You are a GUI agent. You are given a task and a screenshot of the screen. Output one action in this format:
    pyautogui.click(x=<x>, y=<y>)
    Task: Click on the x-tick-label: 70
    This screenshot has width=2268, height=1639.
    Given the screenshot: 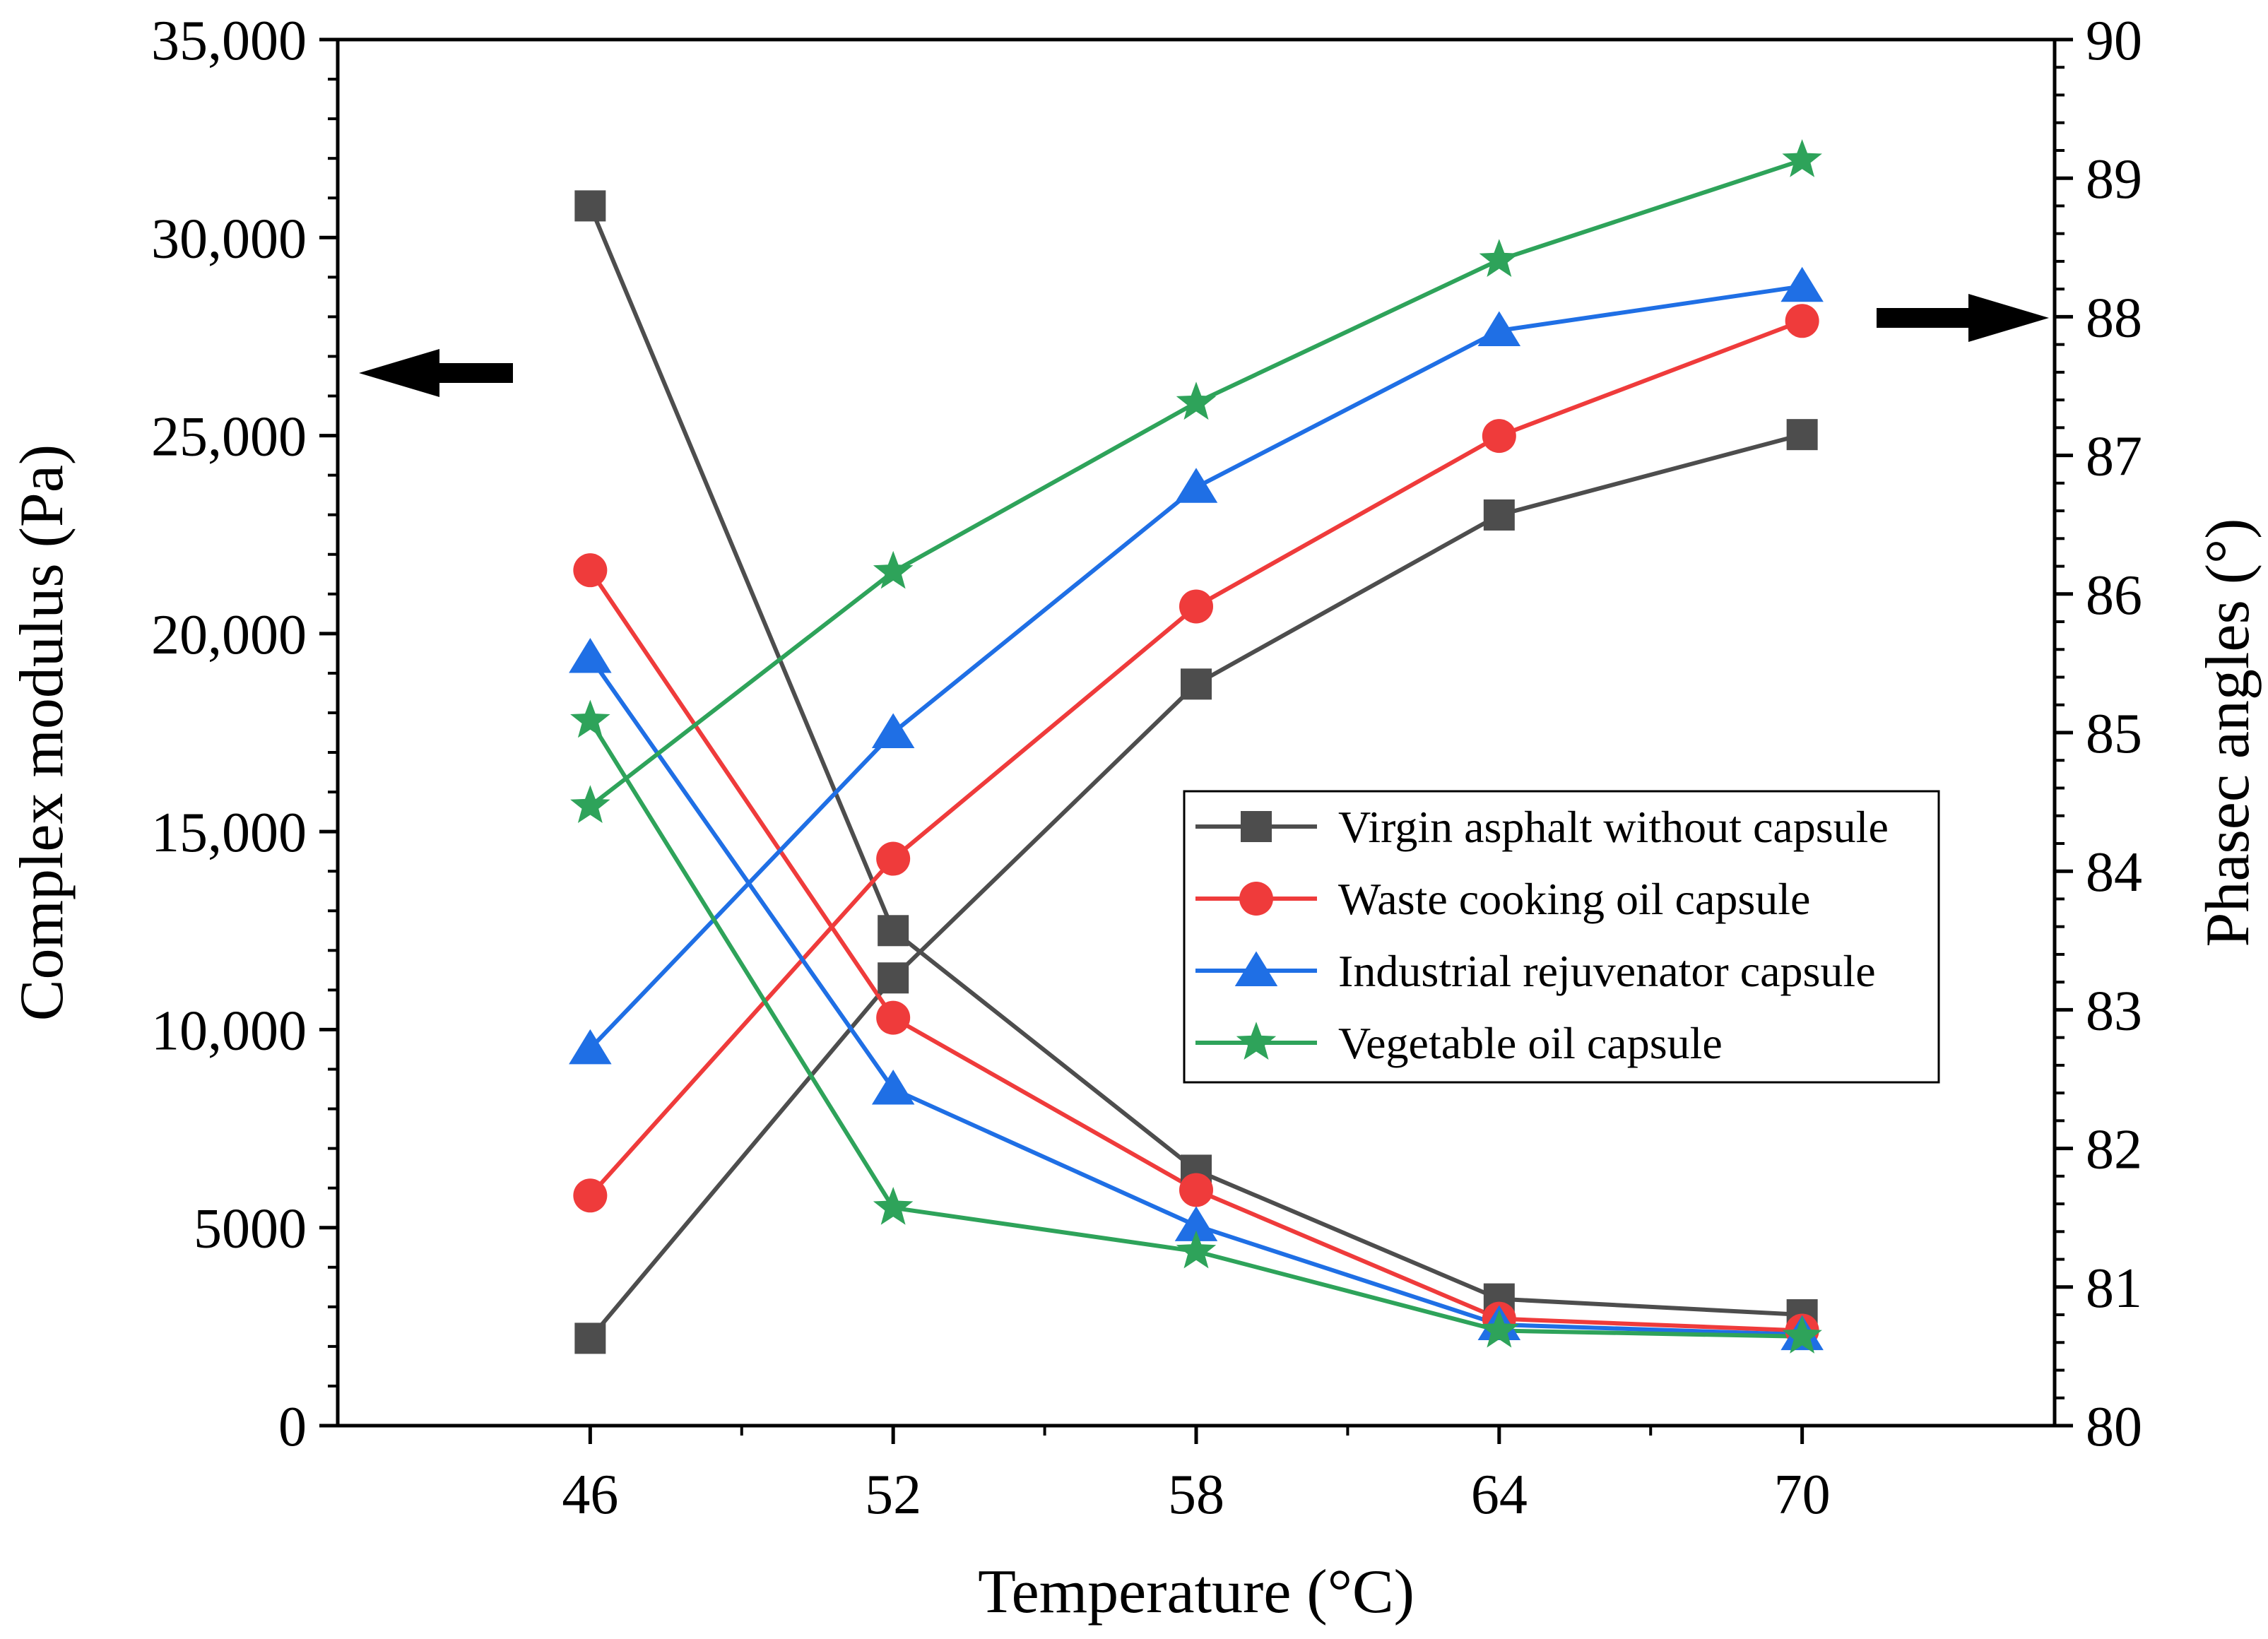 What is the action you would take?
    pyautogui.click(x=1802, y=1495)
    